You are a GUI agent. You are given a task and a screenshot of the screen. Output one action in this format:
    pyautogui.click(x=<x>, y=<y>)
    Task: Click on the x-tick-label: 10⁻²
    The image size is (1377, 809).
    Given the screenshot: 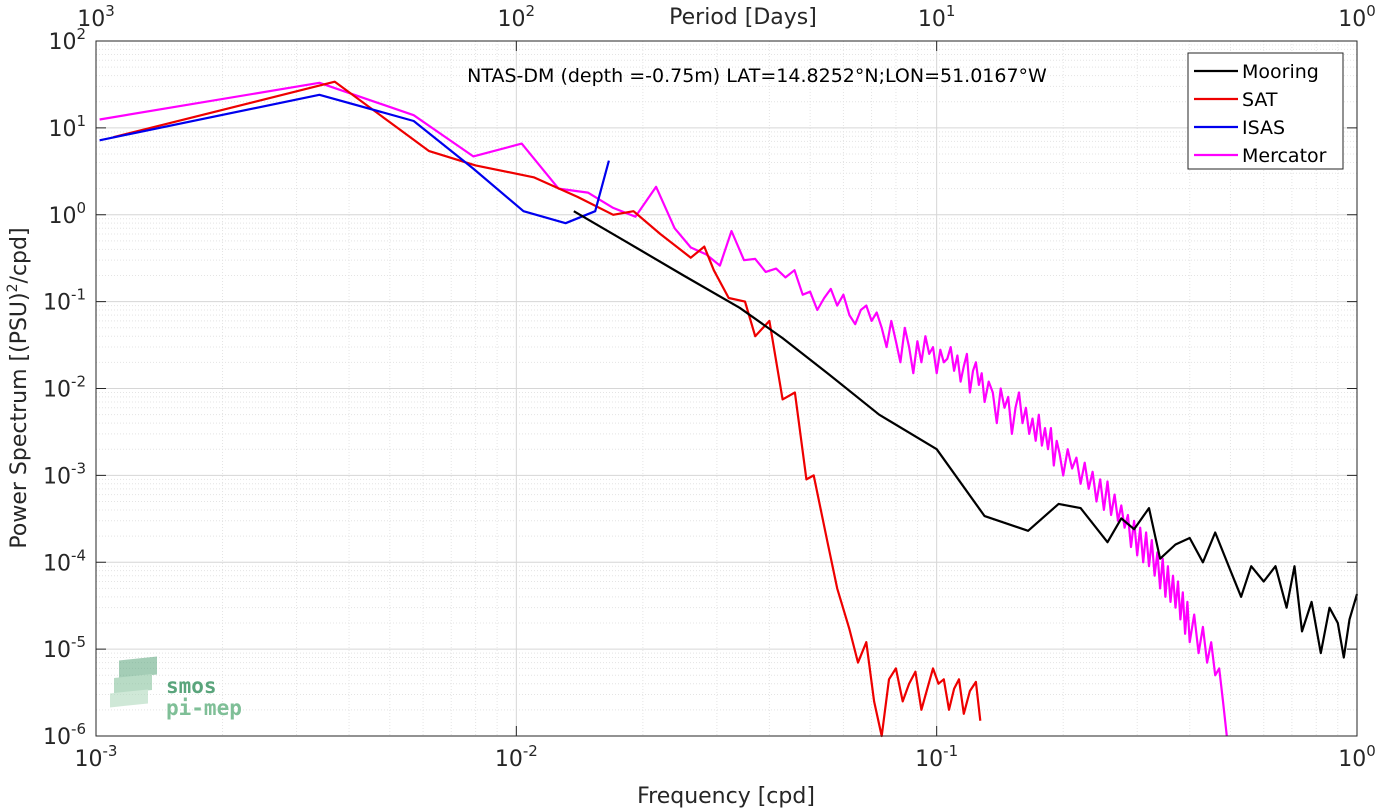 What is the action you would take?
    pyautogui.click(x=516, y=757)
    